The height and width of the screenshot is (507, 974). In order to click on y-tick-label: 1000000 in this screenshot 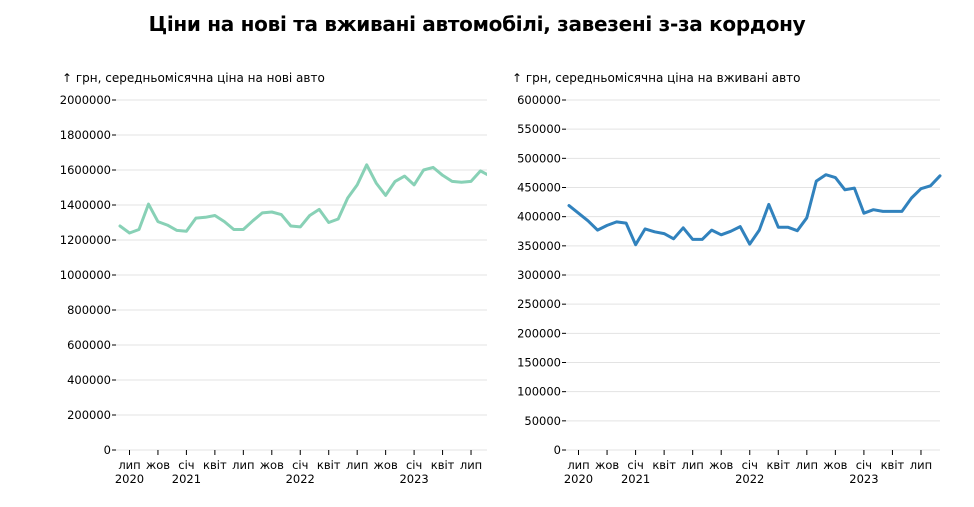, I will do `click(85, 275)`.